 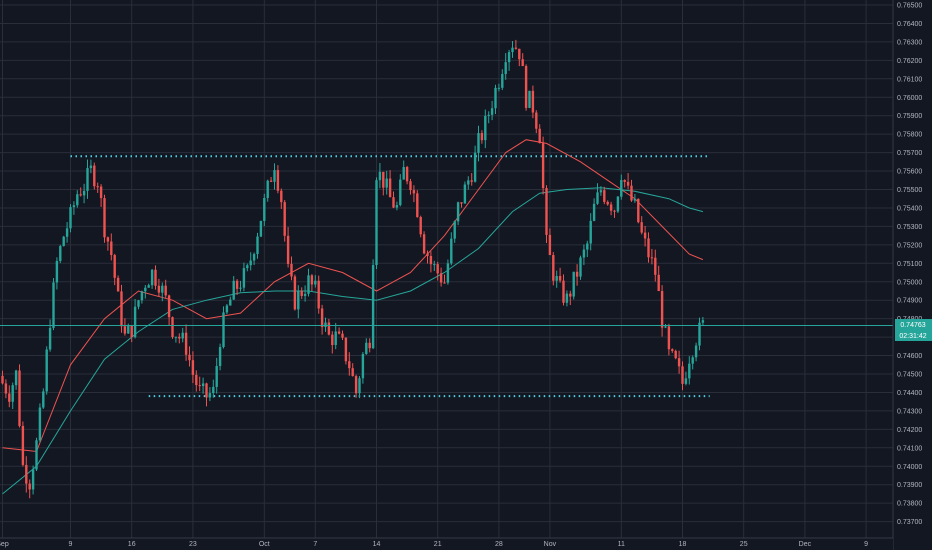 I want to click on time-axis: Sep 9 16 23 Oct 7 14 21 28 Nov 11 18 25 Dec 9, so click(x=434, y=544).